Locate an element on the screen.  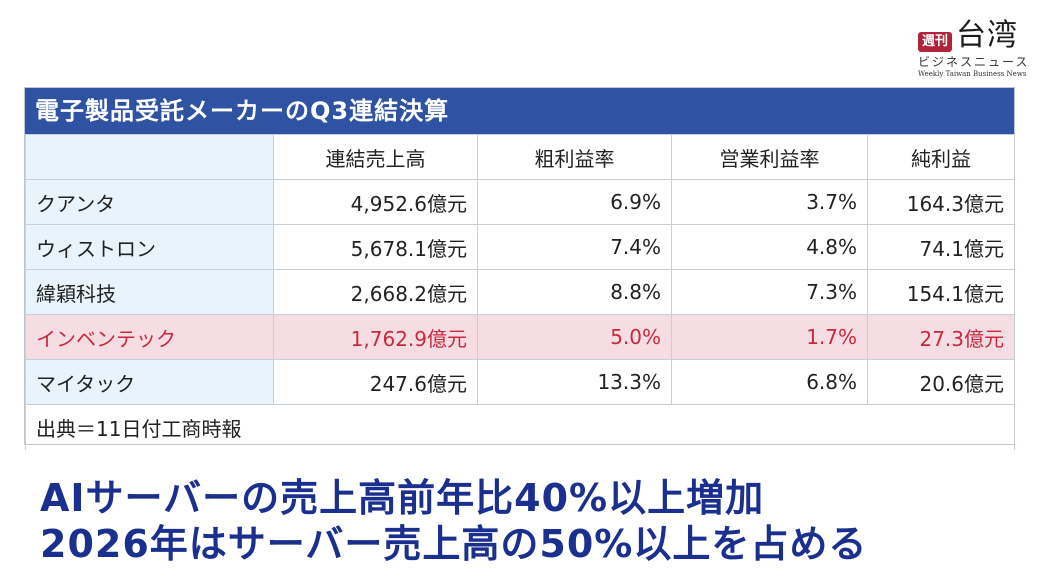
revenue-cell: 247.6億元 is located at coordinates (375, 382).